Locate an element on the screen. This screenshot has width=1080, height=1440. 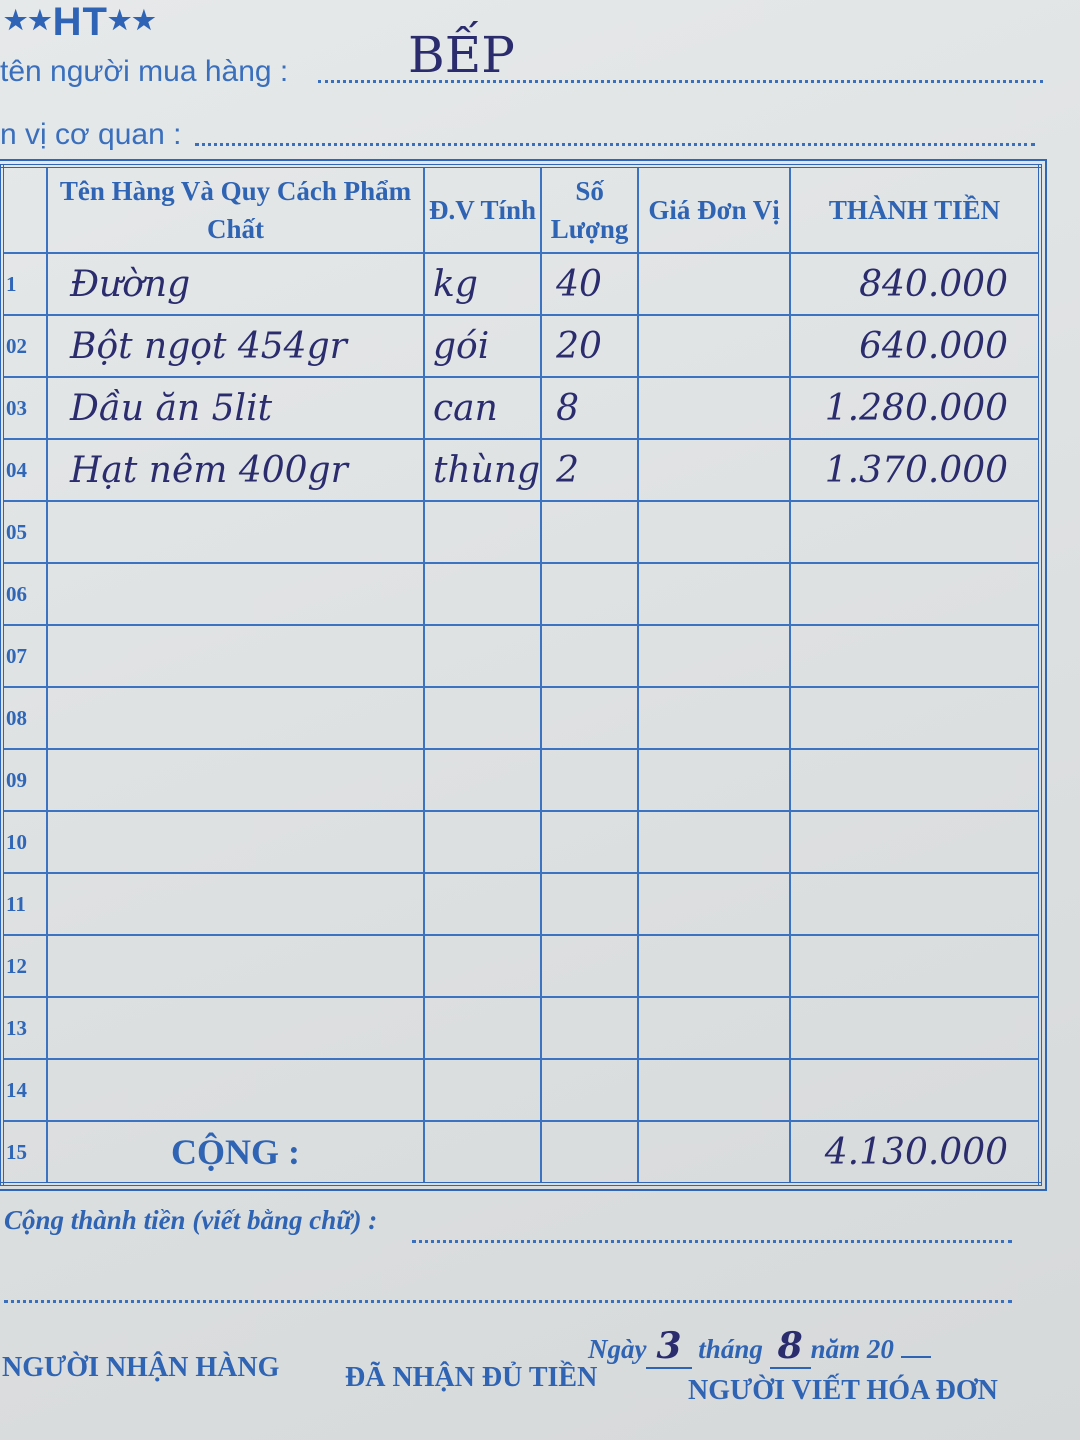
table-row: 08 is located at coordinates (521, 718).